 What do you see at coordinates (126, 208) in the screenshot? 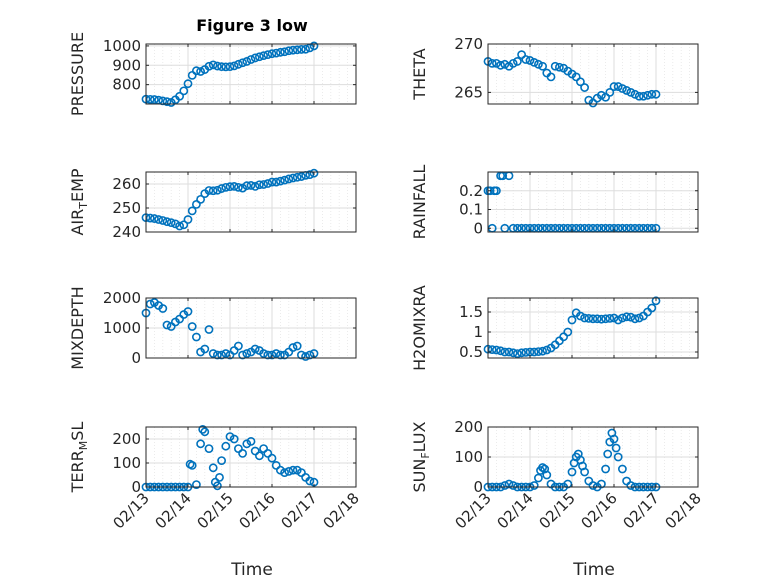
I see `y-tick-label: 250` at bounding box center [126, 208].